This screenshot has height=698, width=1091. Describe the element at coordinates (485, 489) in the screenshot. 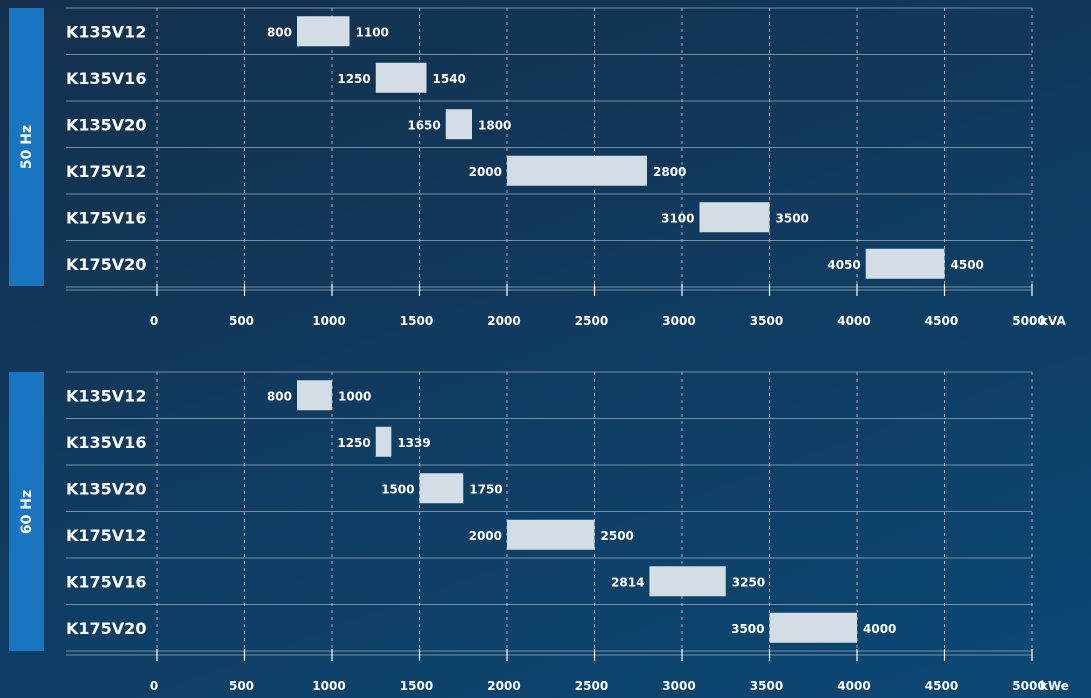

I see `panel2-range-max-label: 1750` at that location.